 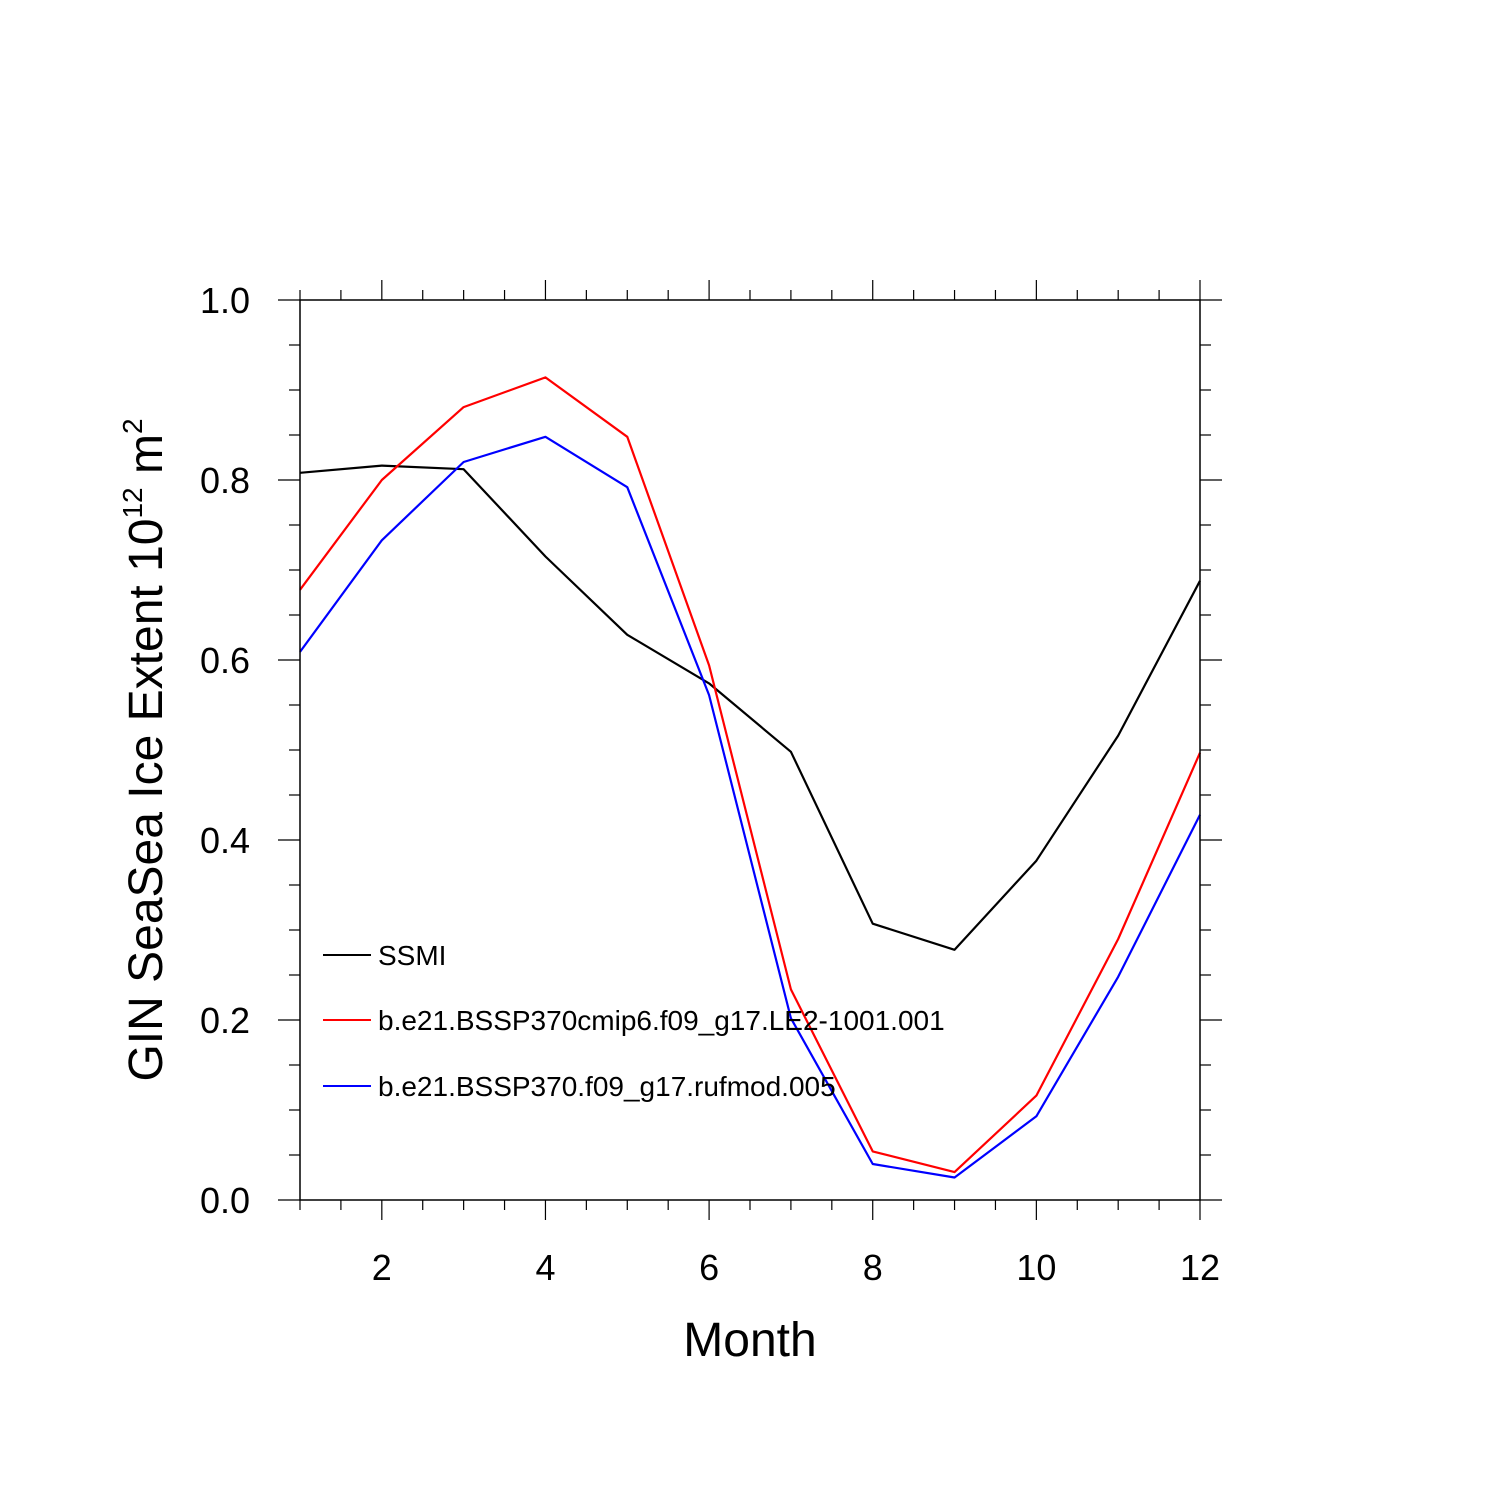 What do you see at coordinates (749, 1340) in the screenshot?
I see `x-axis-title: Month` at bounding box center [749, 1340].